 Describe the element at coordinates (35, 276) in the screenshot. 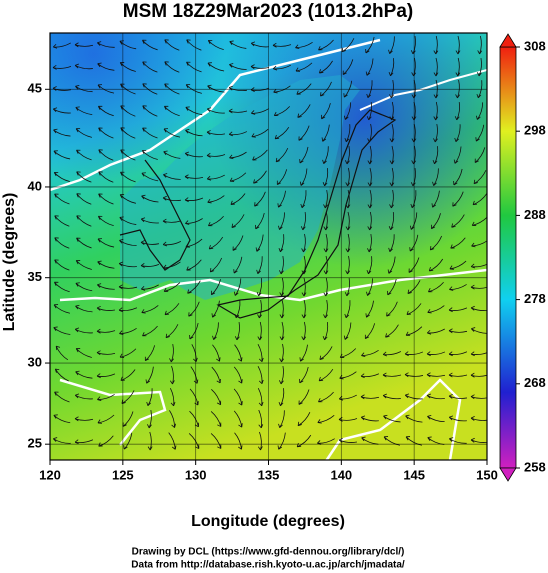

I see `y-tick-label: 35` at that location.